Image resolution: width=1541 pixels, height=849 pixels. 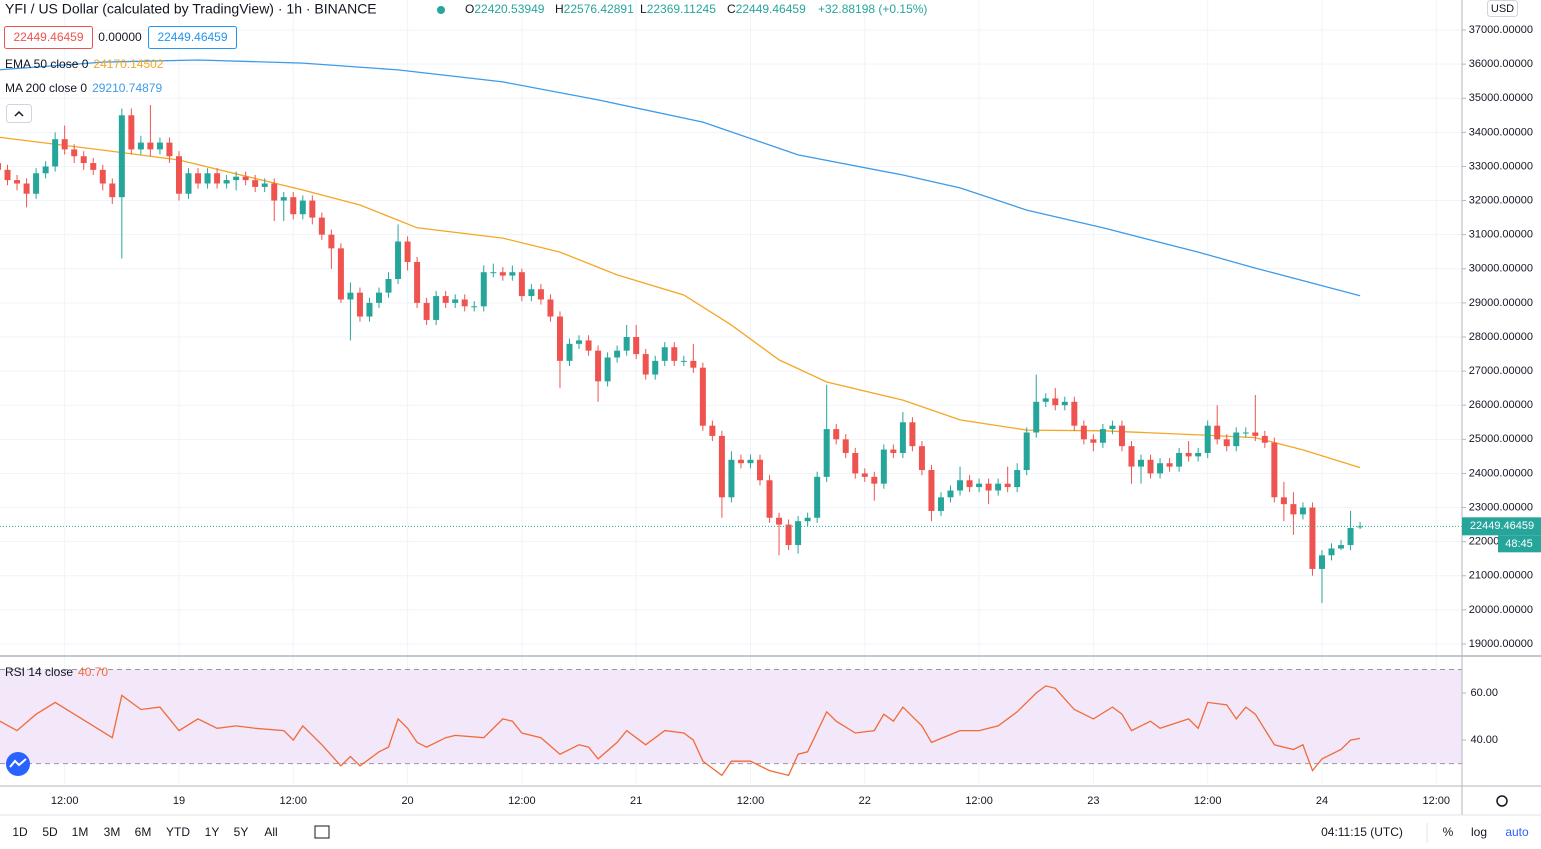 What do you see at coordinates (1501, 644) in the screenshot?
I see `y-tick-label: 19000.00000` at bounding box center [1501, 644].